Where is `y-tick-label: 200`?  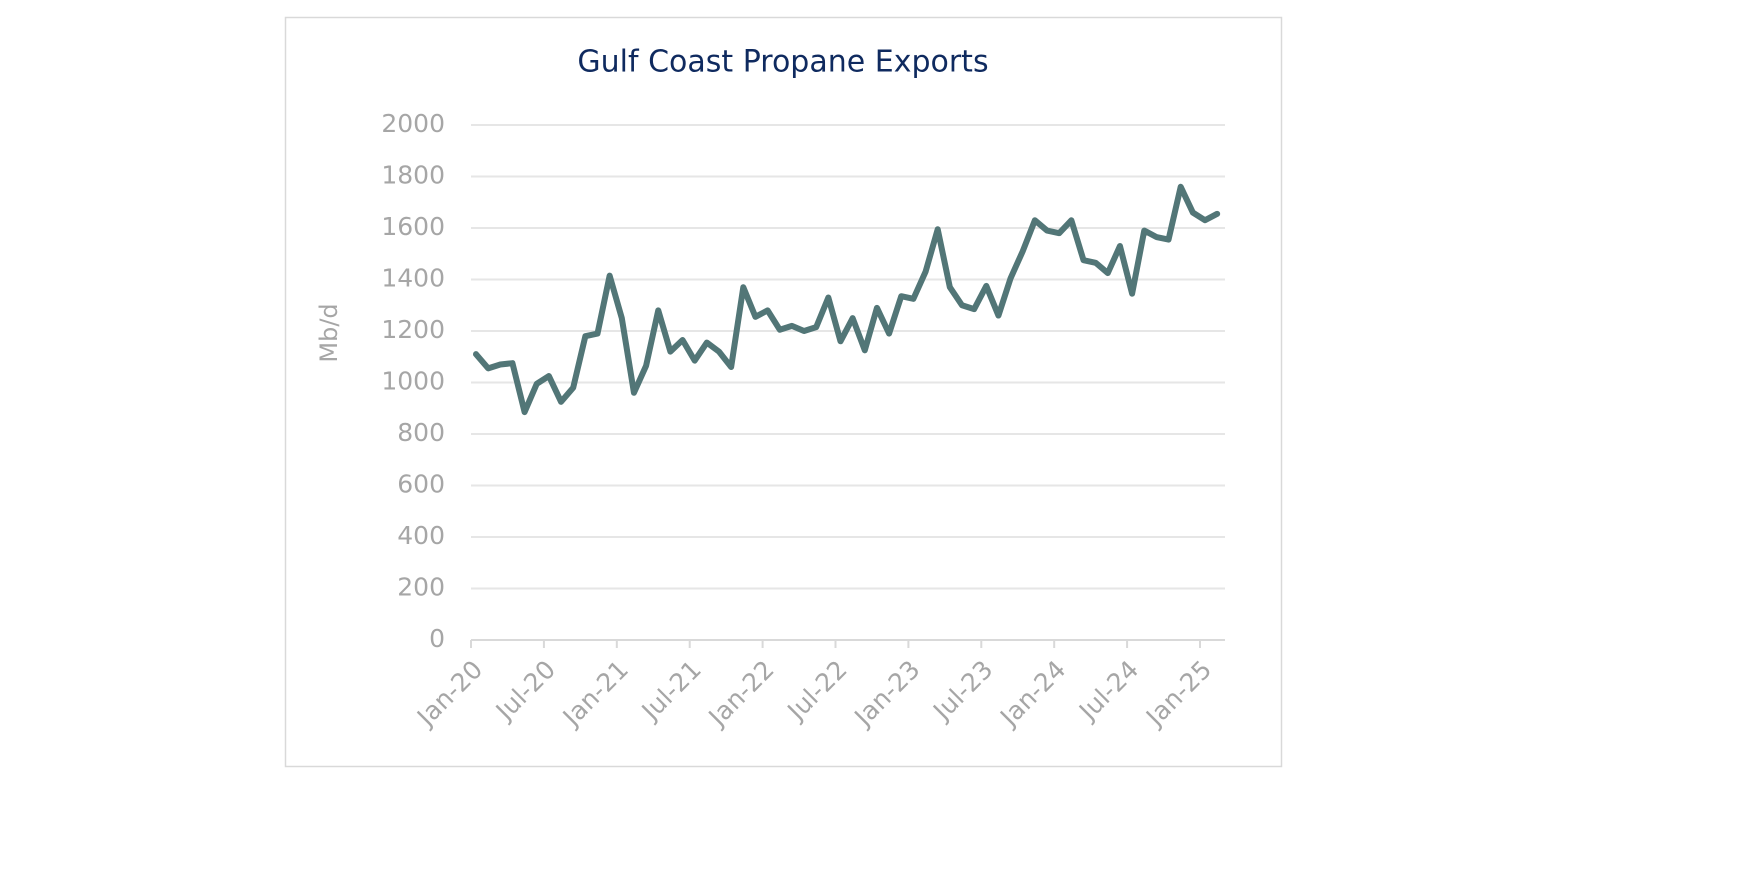 y-tick-label: 200 is located at coordinates (421, 587).